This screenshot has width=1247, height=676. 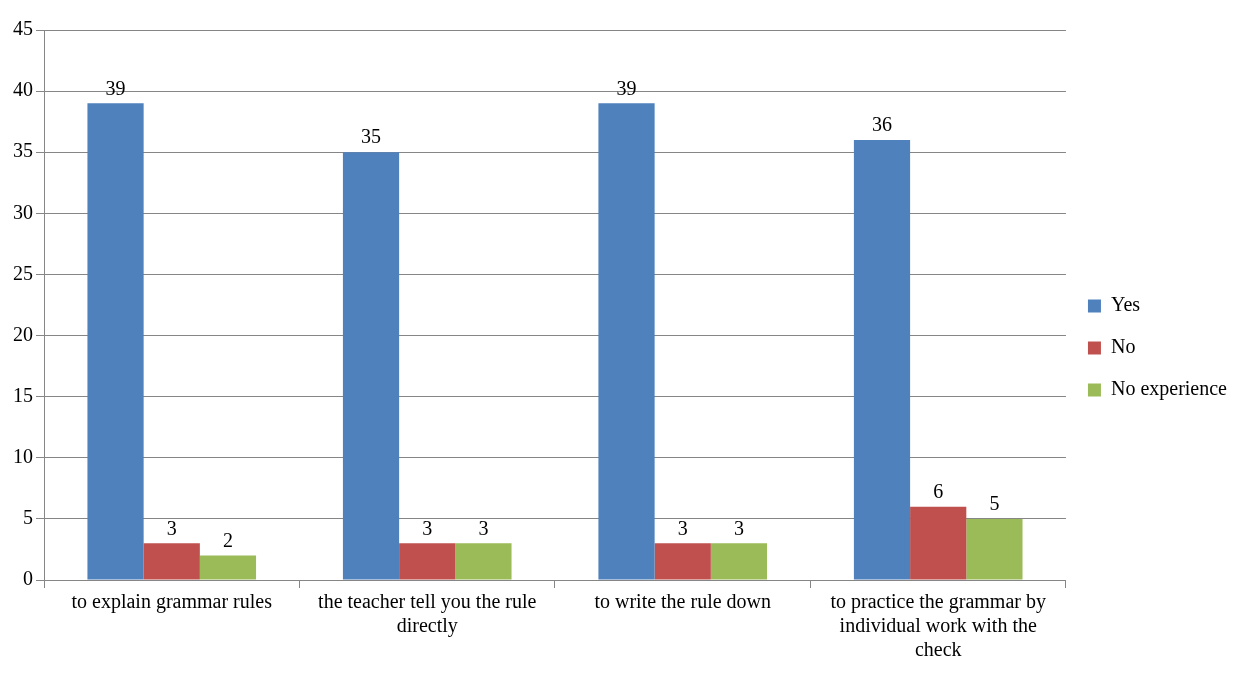 I want to click on y-tick-label: 30, so click(x=23, y=211).